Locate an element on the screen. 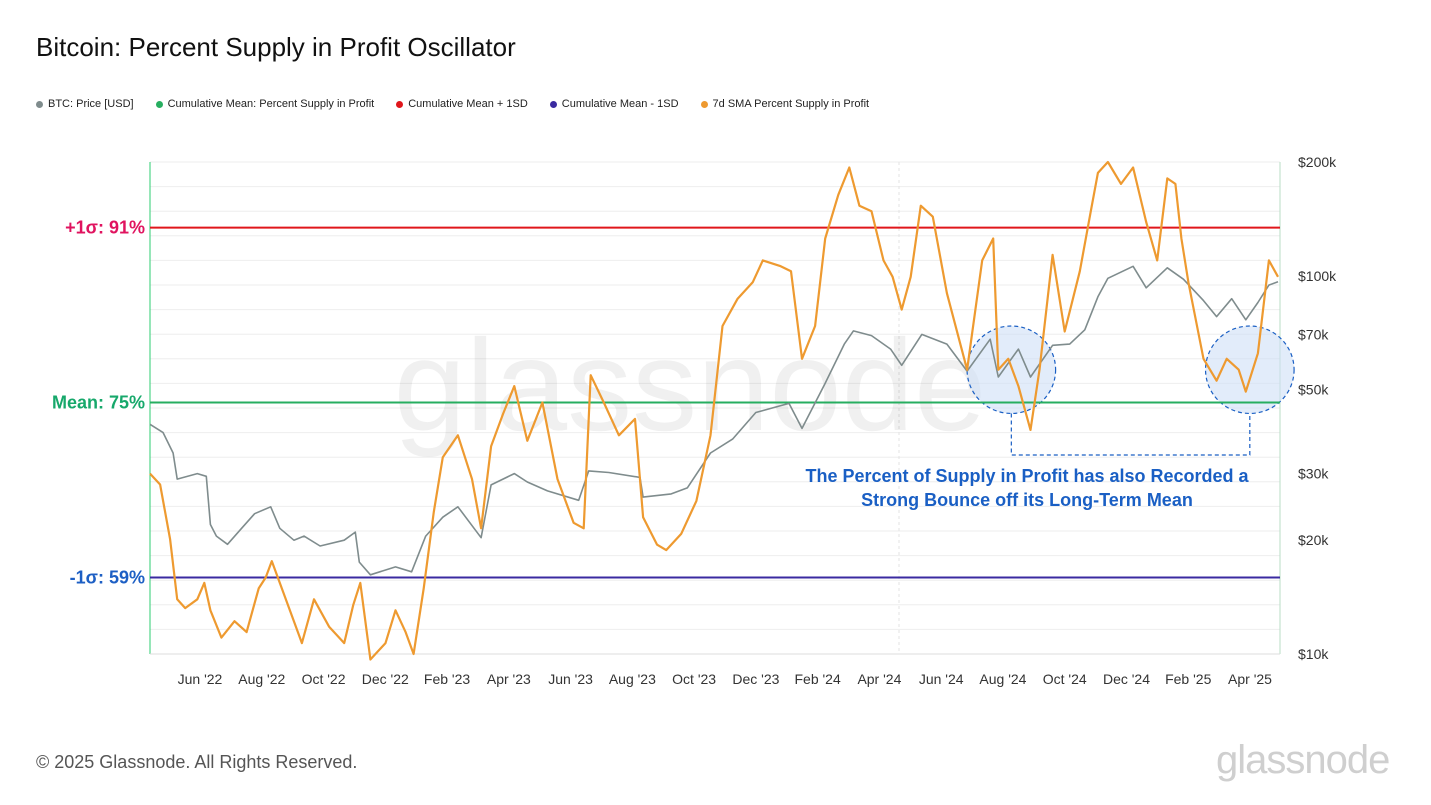 The width and height of the screenshot is (1431, 805). x-tick-label: Jun '22 is located at coordinates (200, 679).